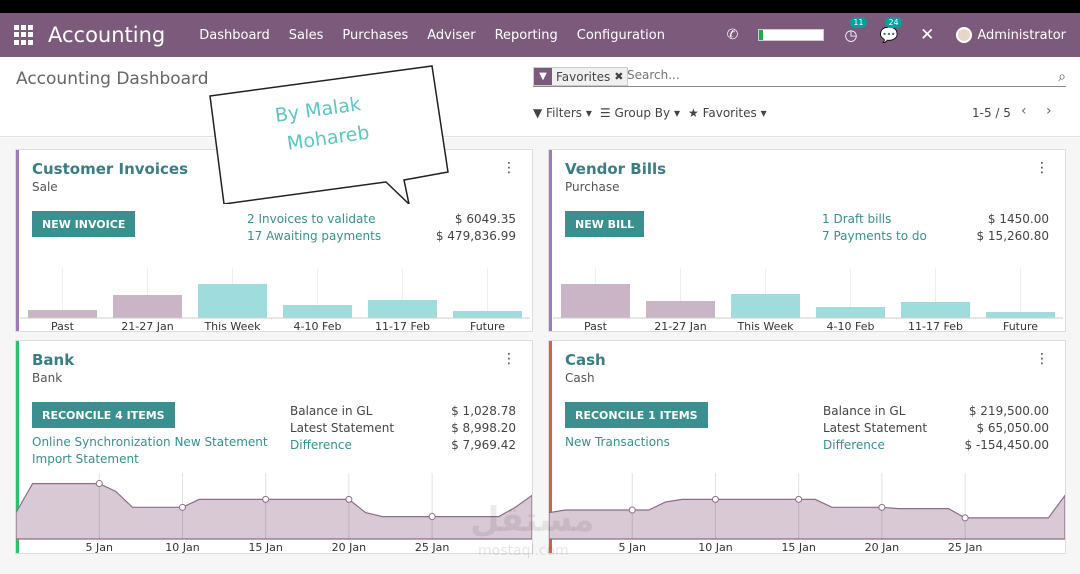 The width and height of the screenshot is (1080, 574). Describe the element at coordinates (882, 547) in the screenshot. I see `chart-tick-label: 20 Jan` at that location.